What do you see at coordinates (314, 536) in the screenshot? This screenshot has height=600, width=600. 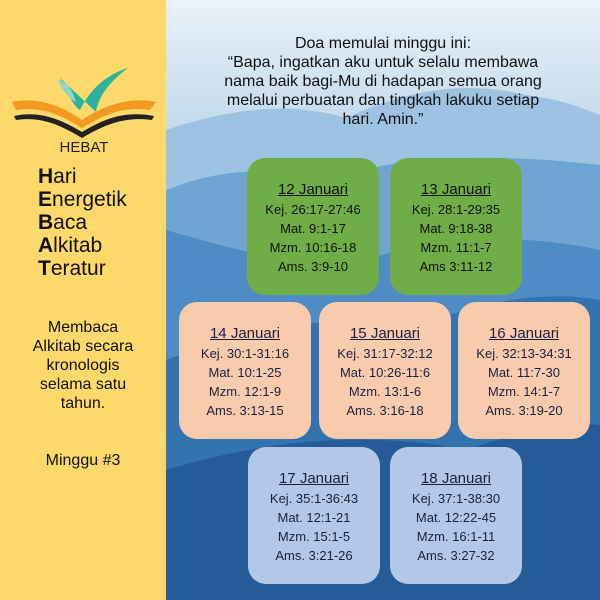 I see `card-reading: Mzm. 15:1-5` at bounding box center [314, 536].